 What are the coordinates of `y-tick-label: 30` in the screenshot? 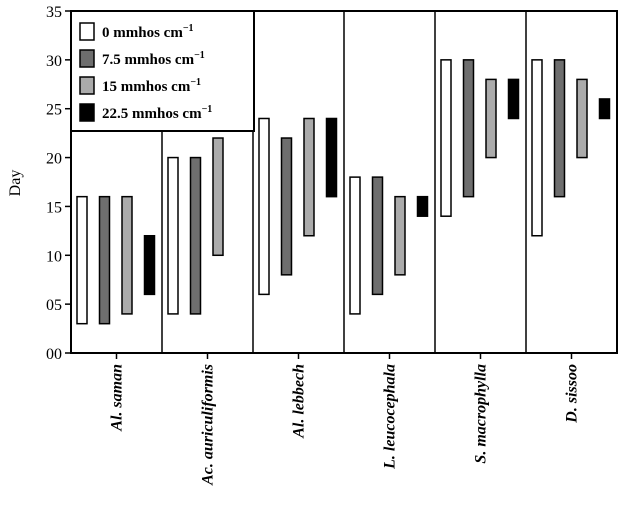 It's located at (54, 61).